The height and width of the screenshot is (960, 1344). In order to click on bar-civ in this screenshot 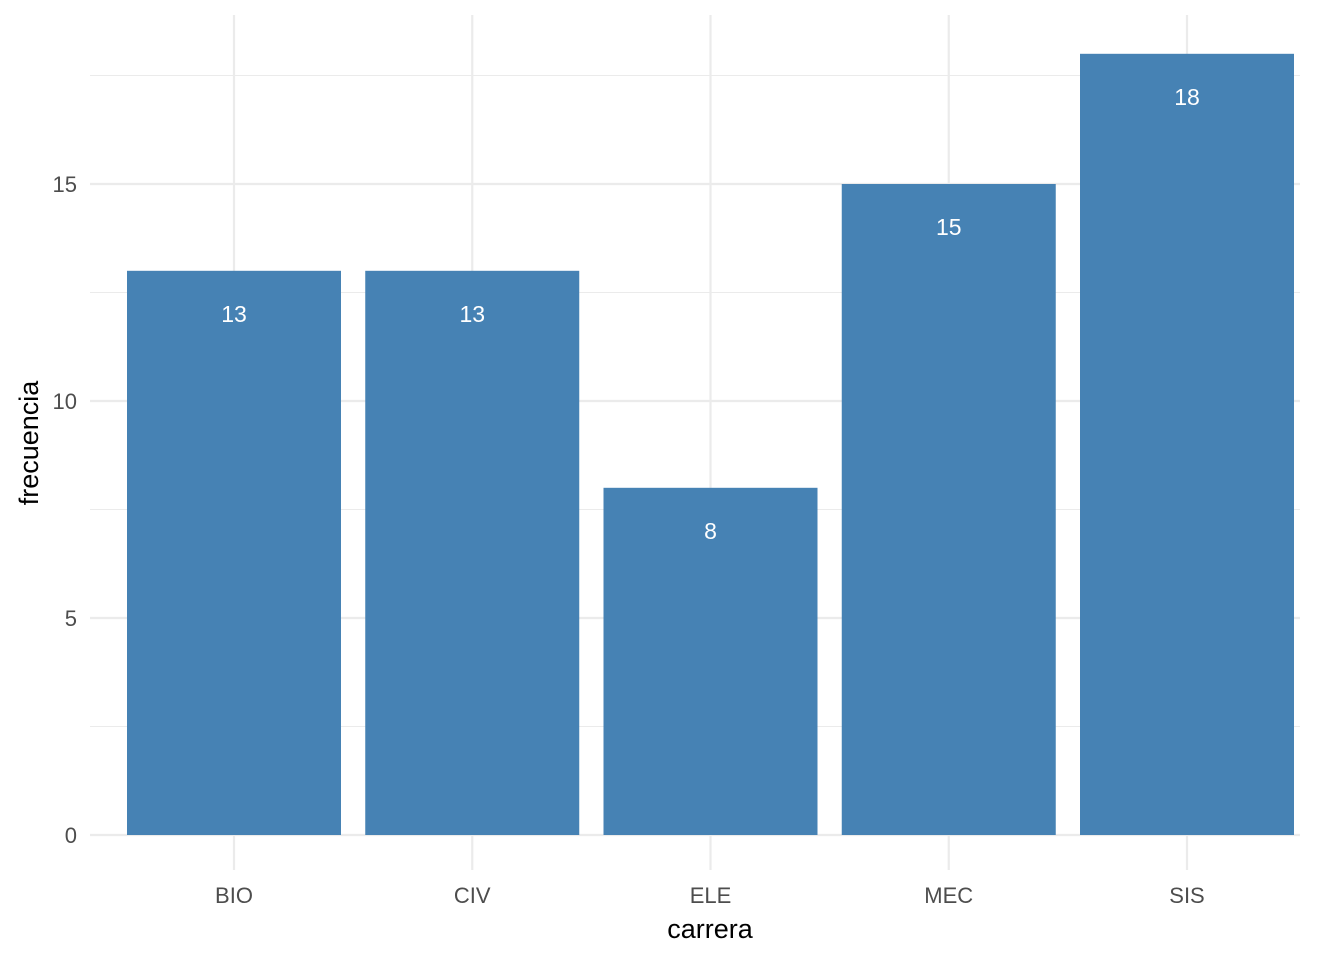, I will do `click(472, 552)`.